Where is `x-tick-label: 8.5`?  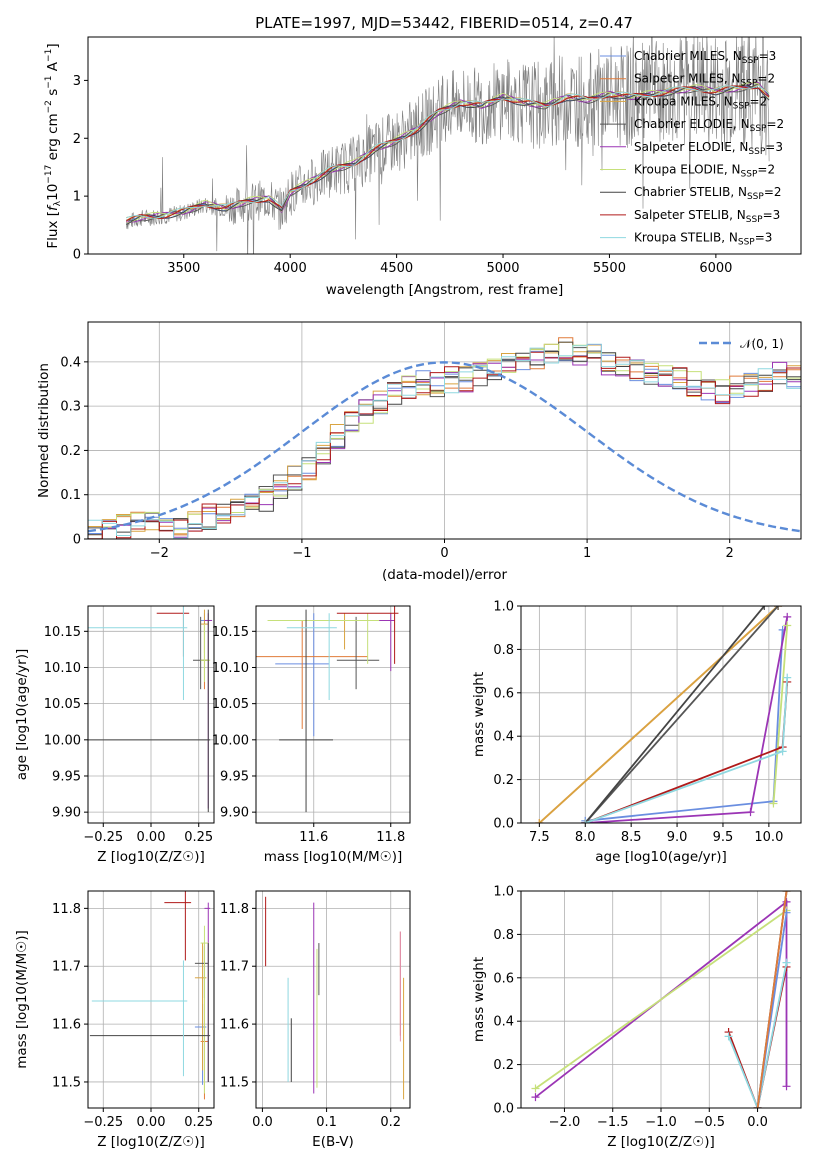 x-tick-label: 8.5 is located at coordinates (631, 837).